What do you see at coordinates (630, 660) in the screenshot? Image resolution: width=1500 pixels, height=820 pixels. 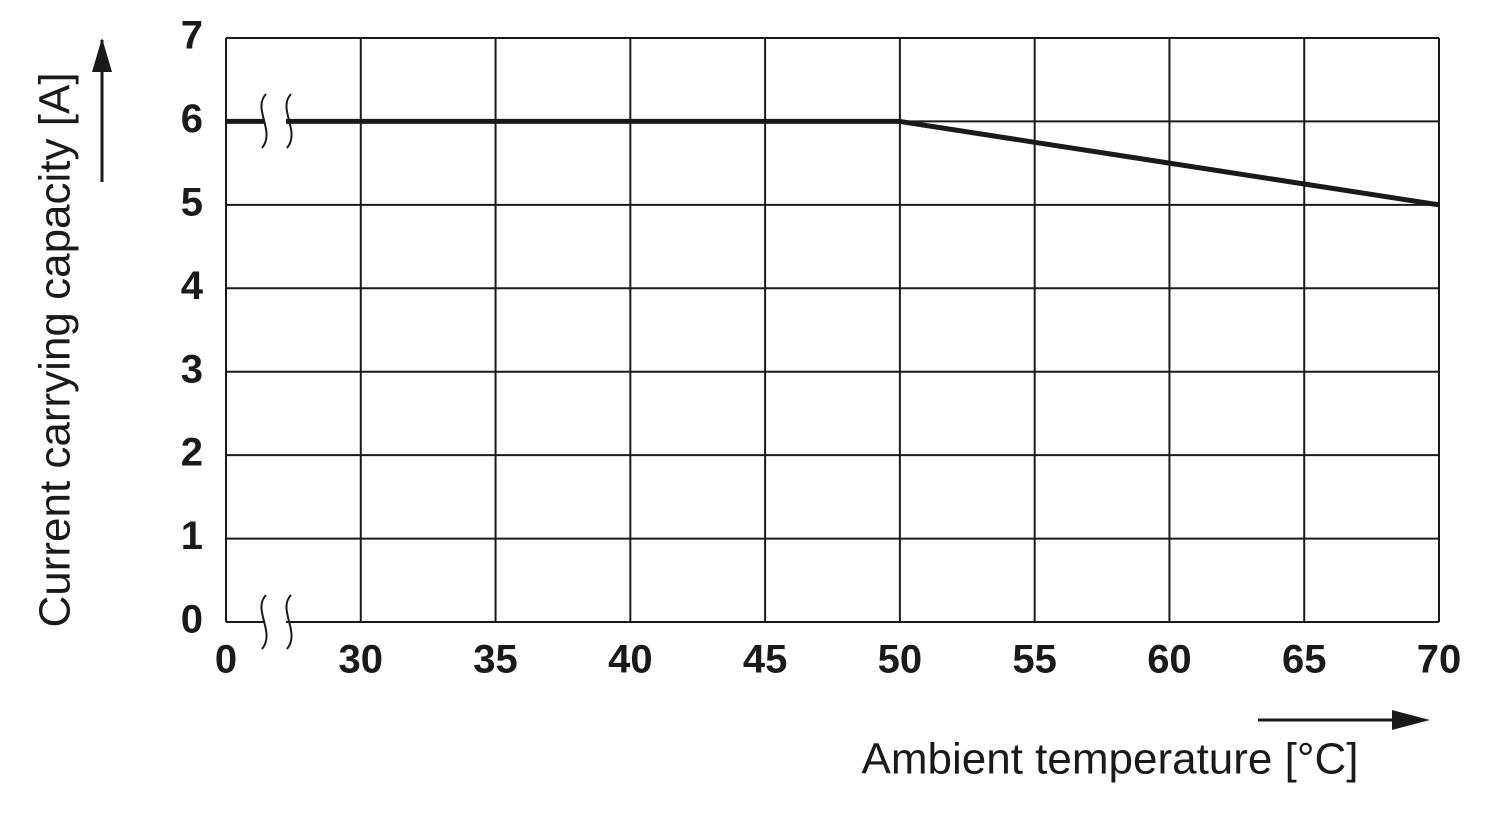 I see `x-tick-label: 40` at bounding box center [630, 660].